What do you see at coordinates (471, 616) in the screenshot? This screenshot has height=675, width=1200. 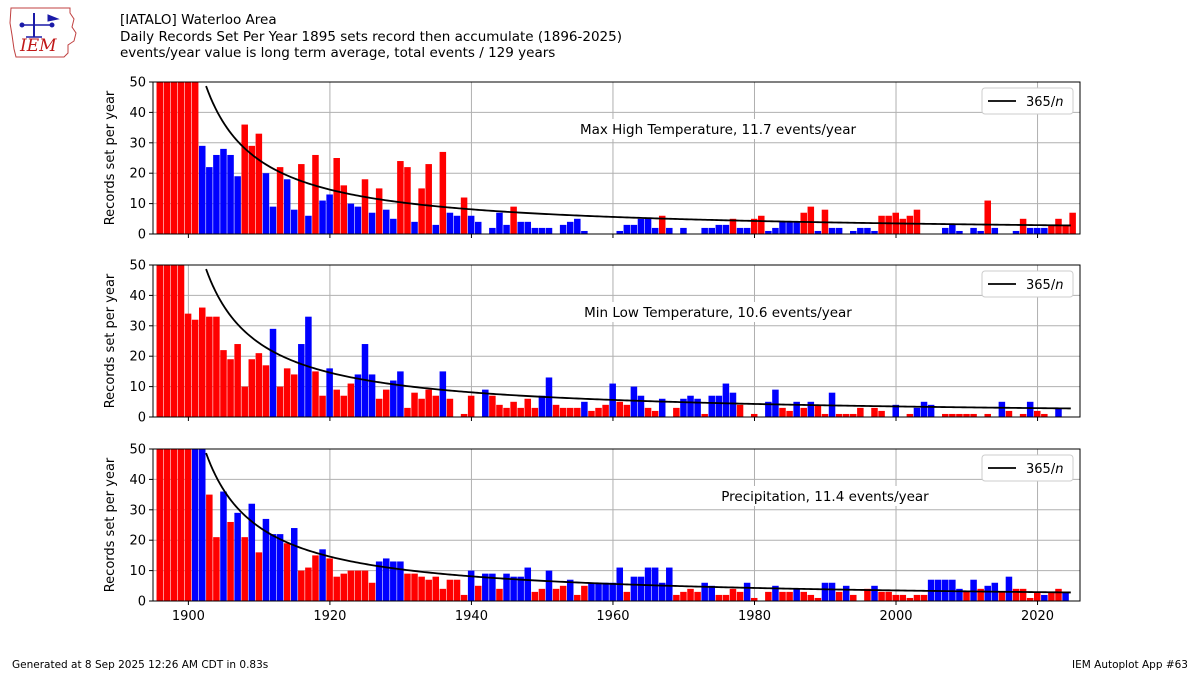 I see `x-tick-label: 1940` at bounding box center [471, 616].